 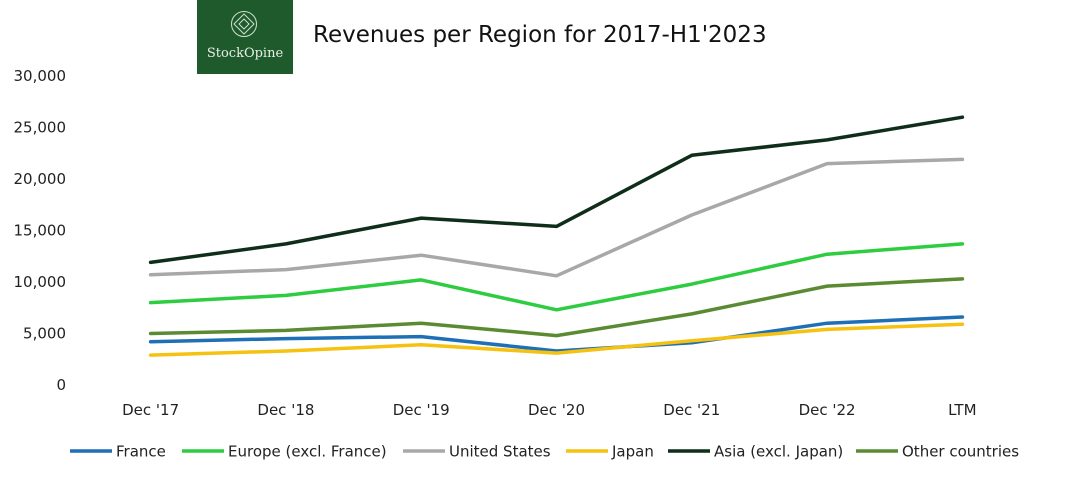 I want to click on stockopine-logo: StockOpine, so click(x=245, y=37).